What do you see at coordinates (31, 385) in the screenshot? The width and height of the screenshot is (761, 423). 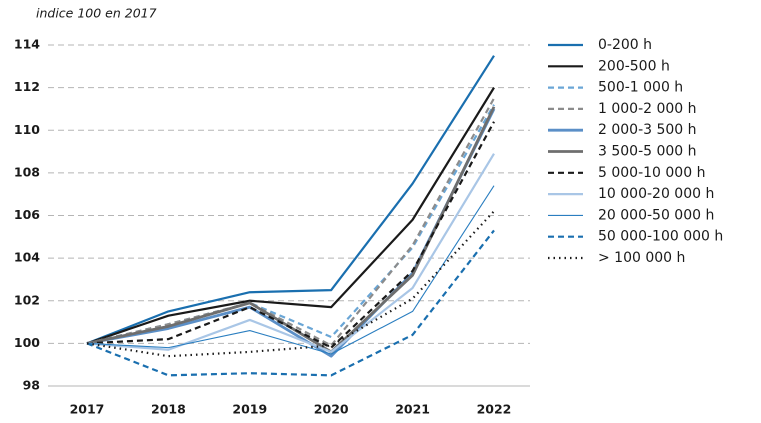 I see `y-tick-label: 98` at bounding box center [31, 385].